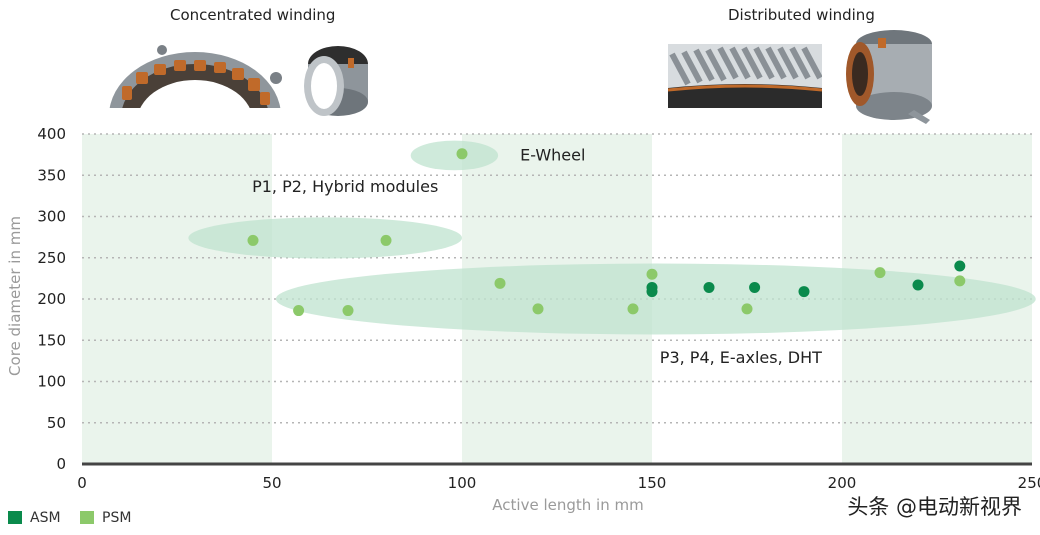 The image size is (1040, 535). Describe the element at coordinates (558, 477) in the screenshot. I see `x-axis: 0 50 100 150 200 250` at that location.